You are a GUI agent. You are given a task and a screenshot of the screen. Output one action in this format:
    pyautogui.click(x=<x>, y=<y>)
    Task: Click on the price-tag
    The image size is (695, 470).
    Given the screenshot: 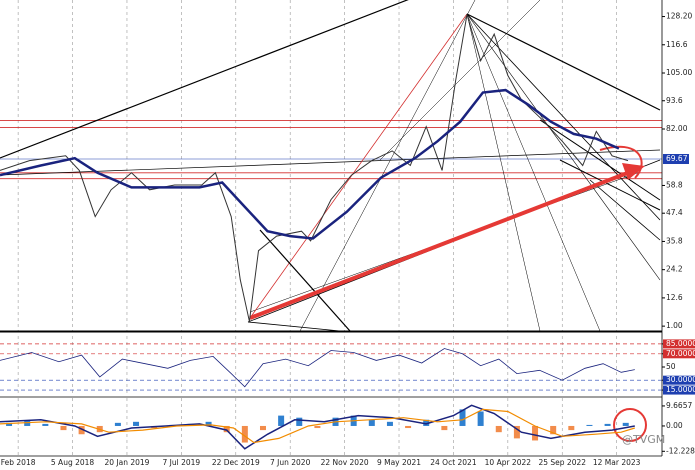 What is the action you would take?
    pyautogui.click(x=676, y=159)
    